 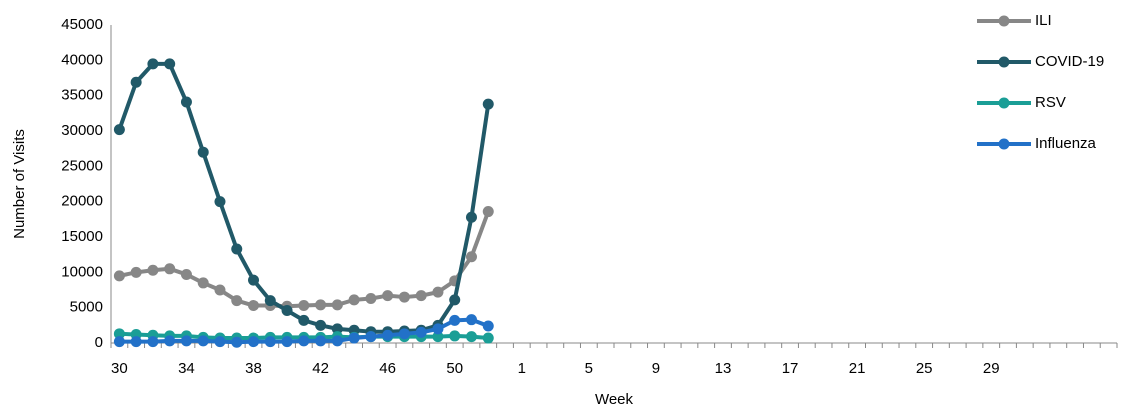 I want to click on y-tick-label: 20000, so click(x=82, y=201).